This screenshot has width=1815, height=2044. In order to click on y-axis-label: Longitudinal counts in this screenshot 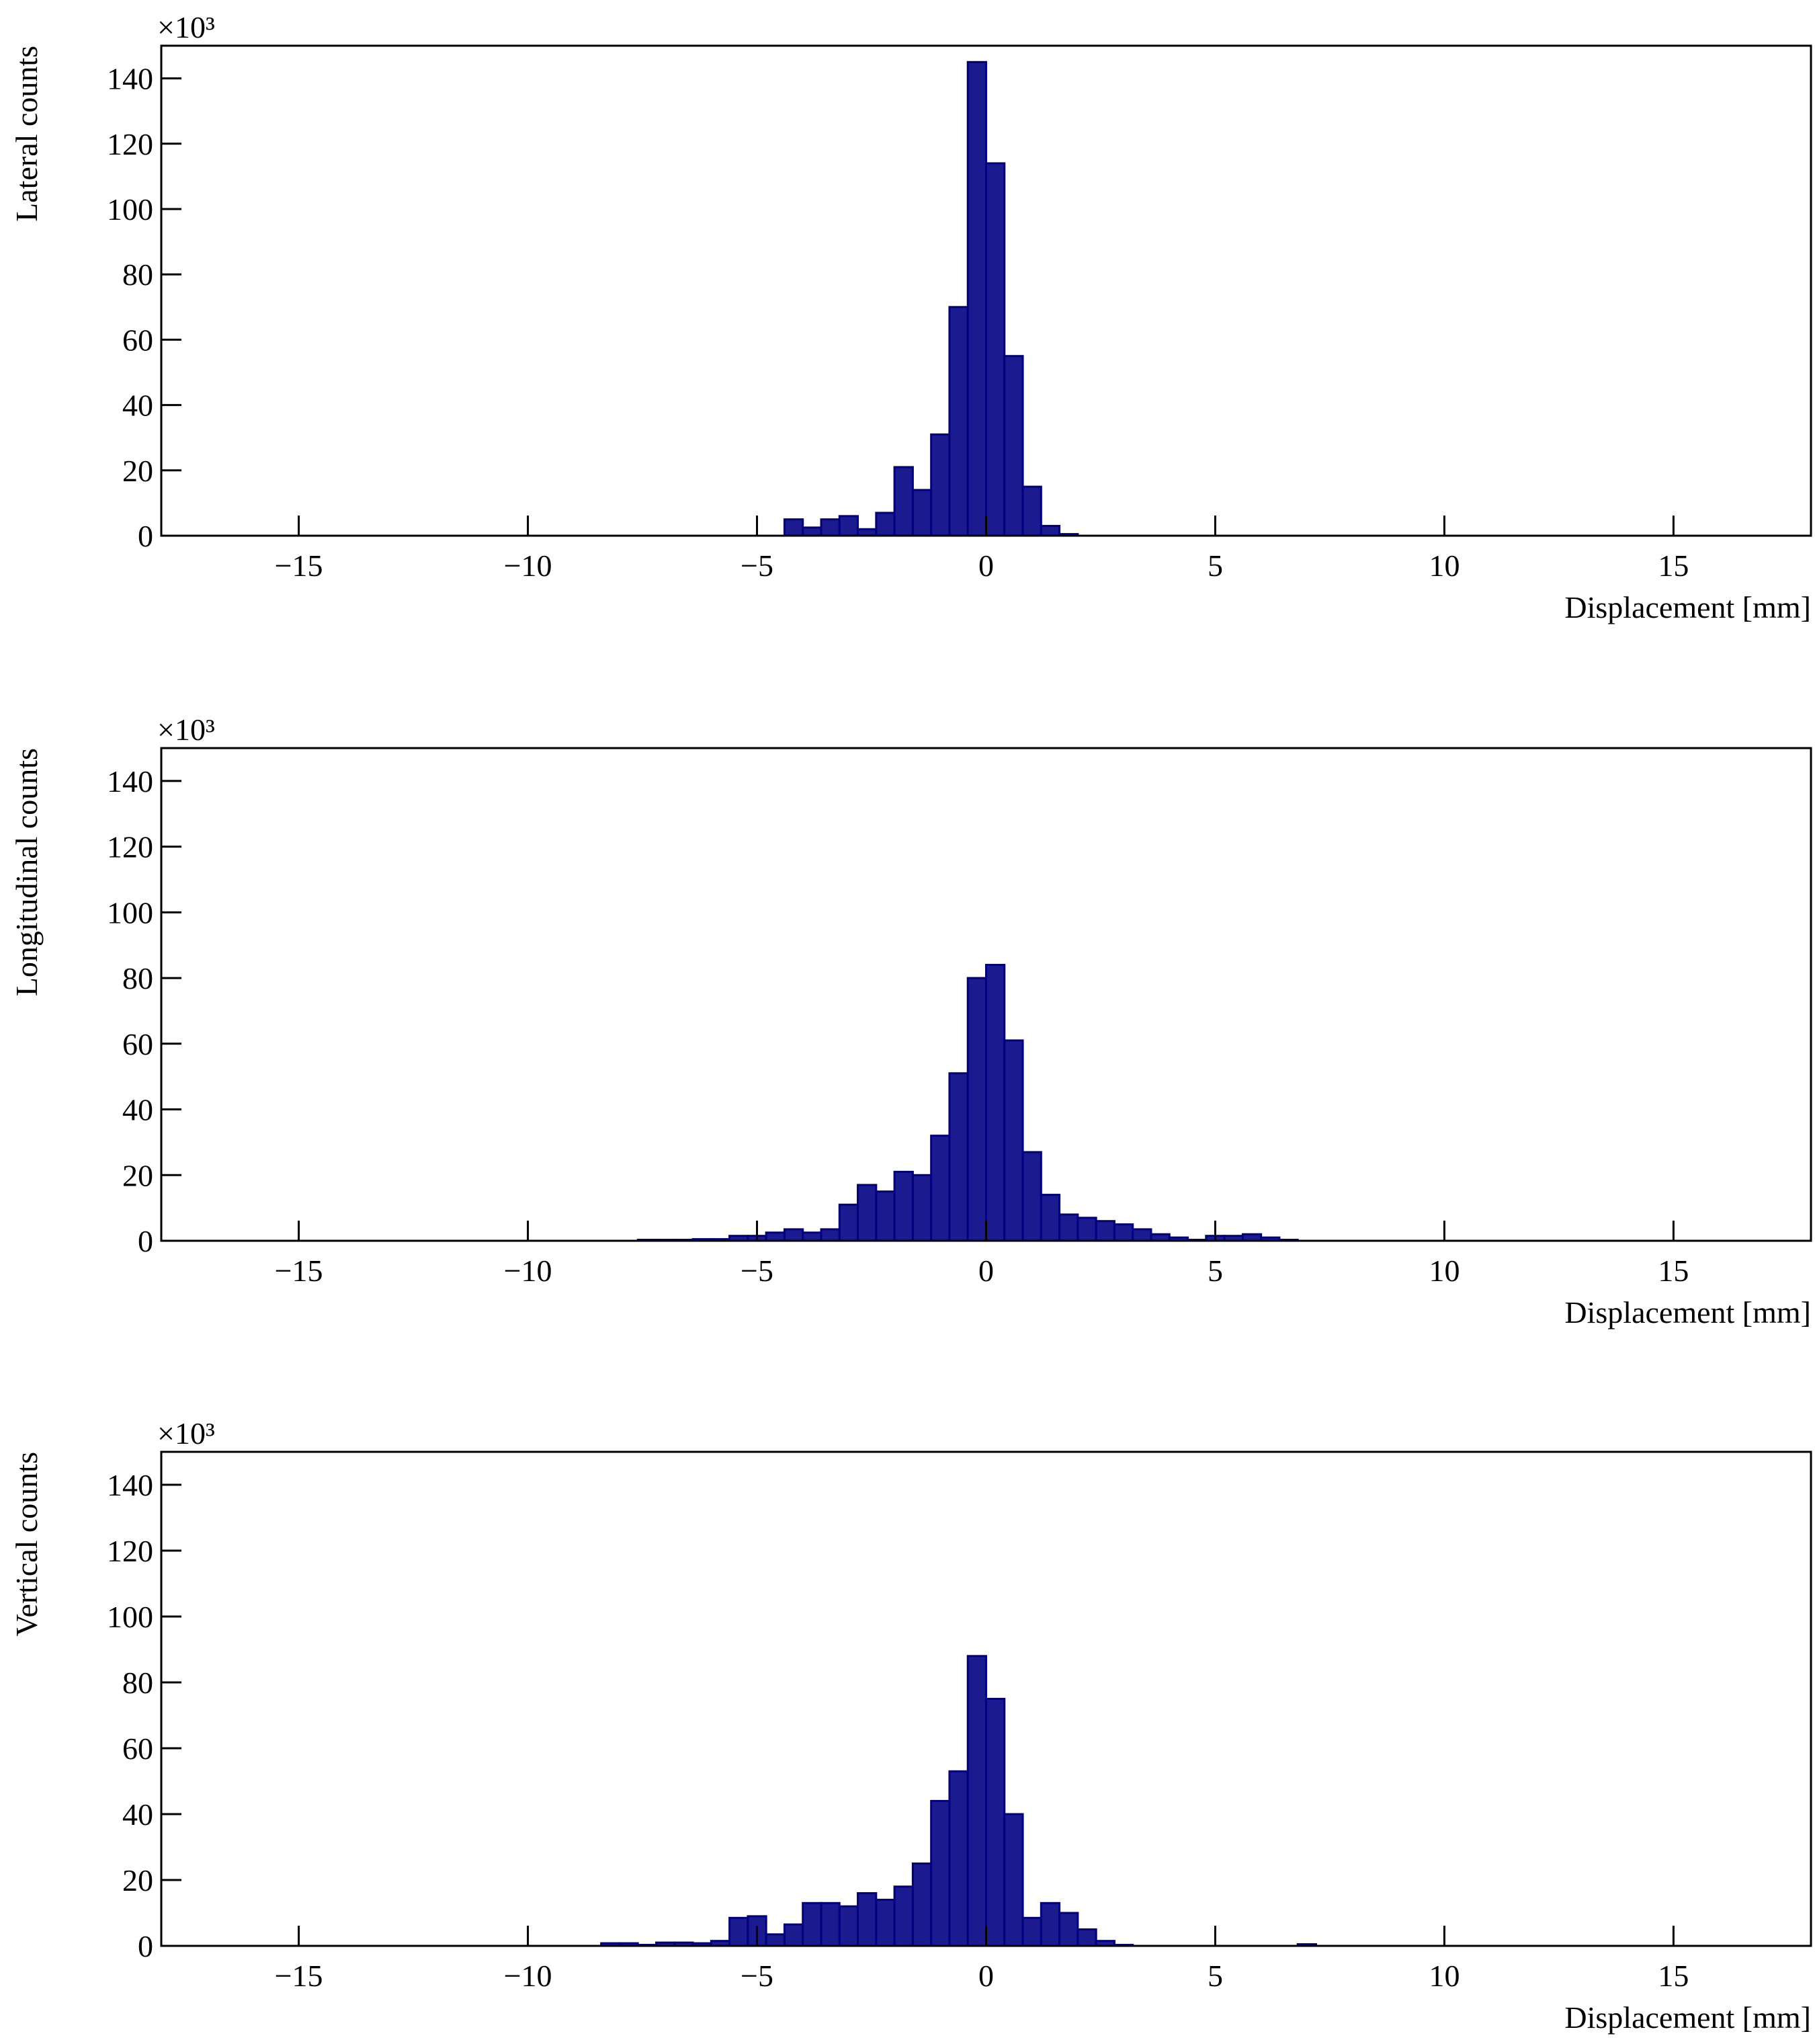, I will do `click(26, 872)`.